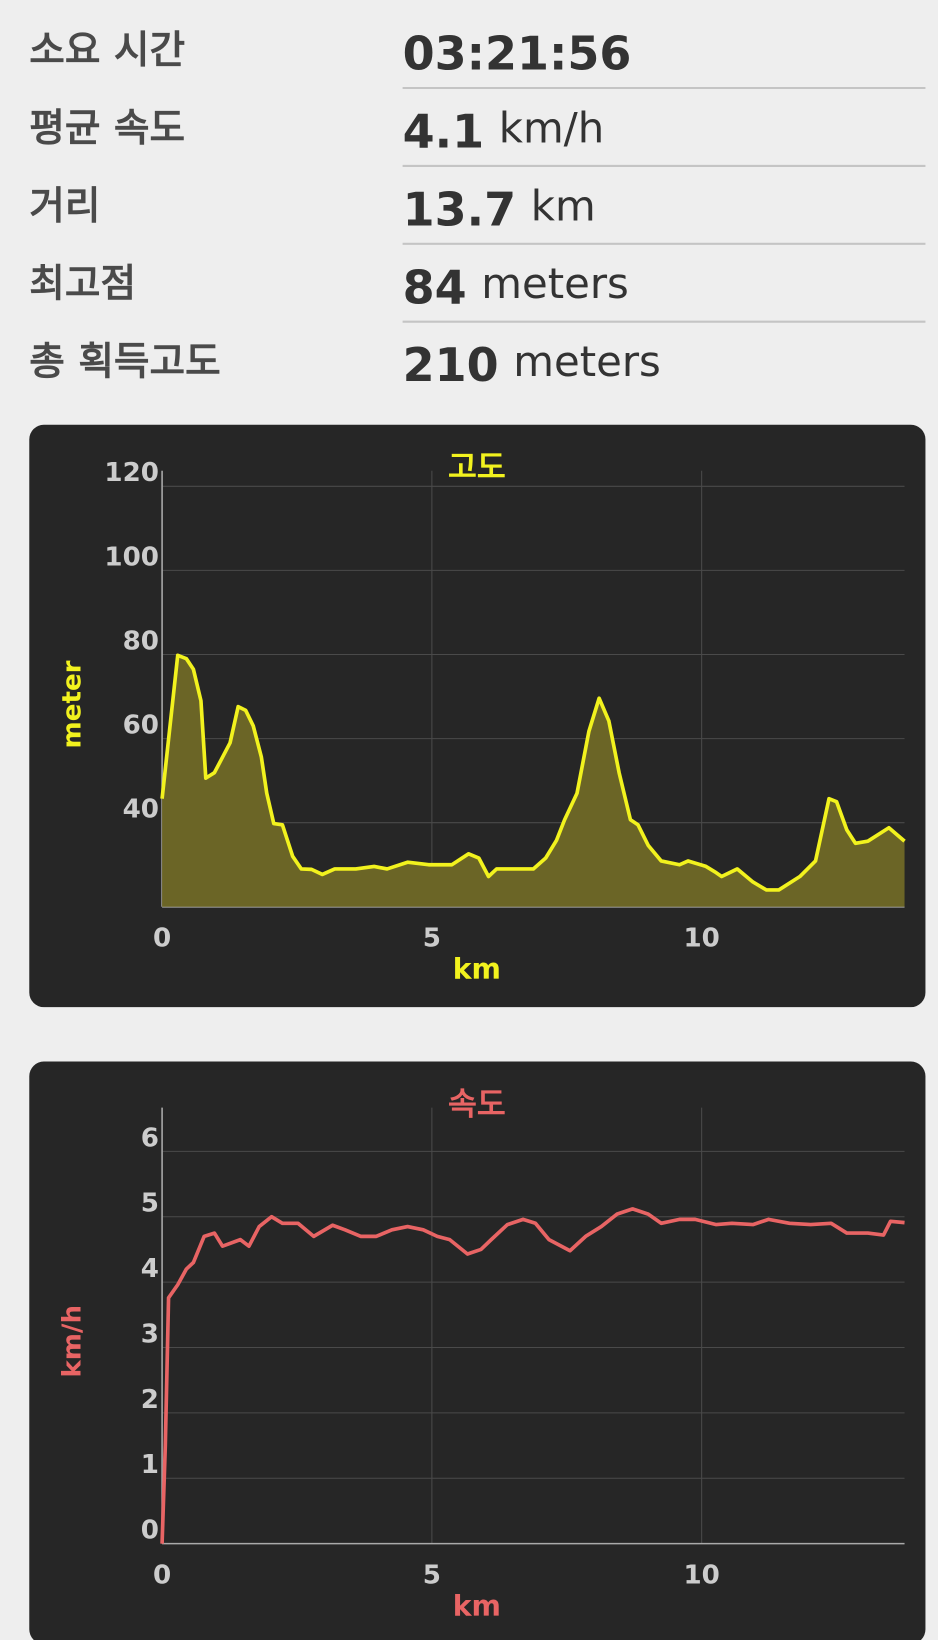  What do you see at coordinates (124, 362) in the screenshot?
I see `stat-label: 총 획득고도` at bounding box center [124, 362].